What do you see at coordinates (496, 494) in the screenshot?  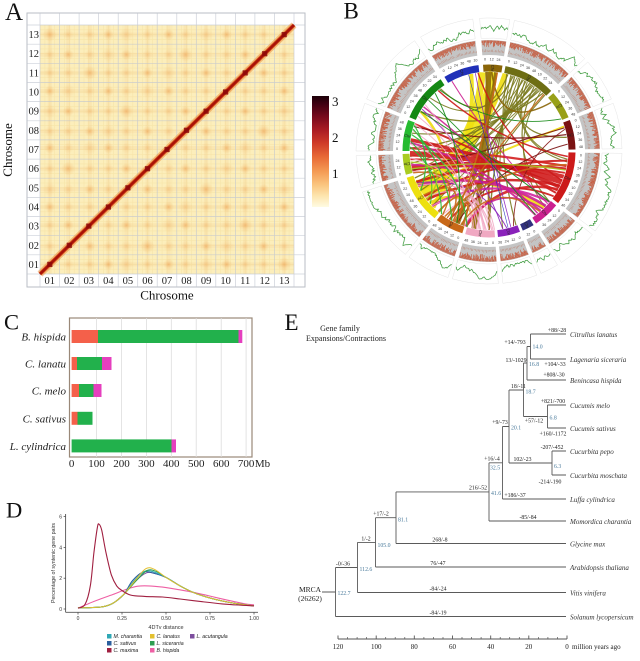 I see `svg-text: 41.6` at bounding box center [496, 494].